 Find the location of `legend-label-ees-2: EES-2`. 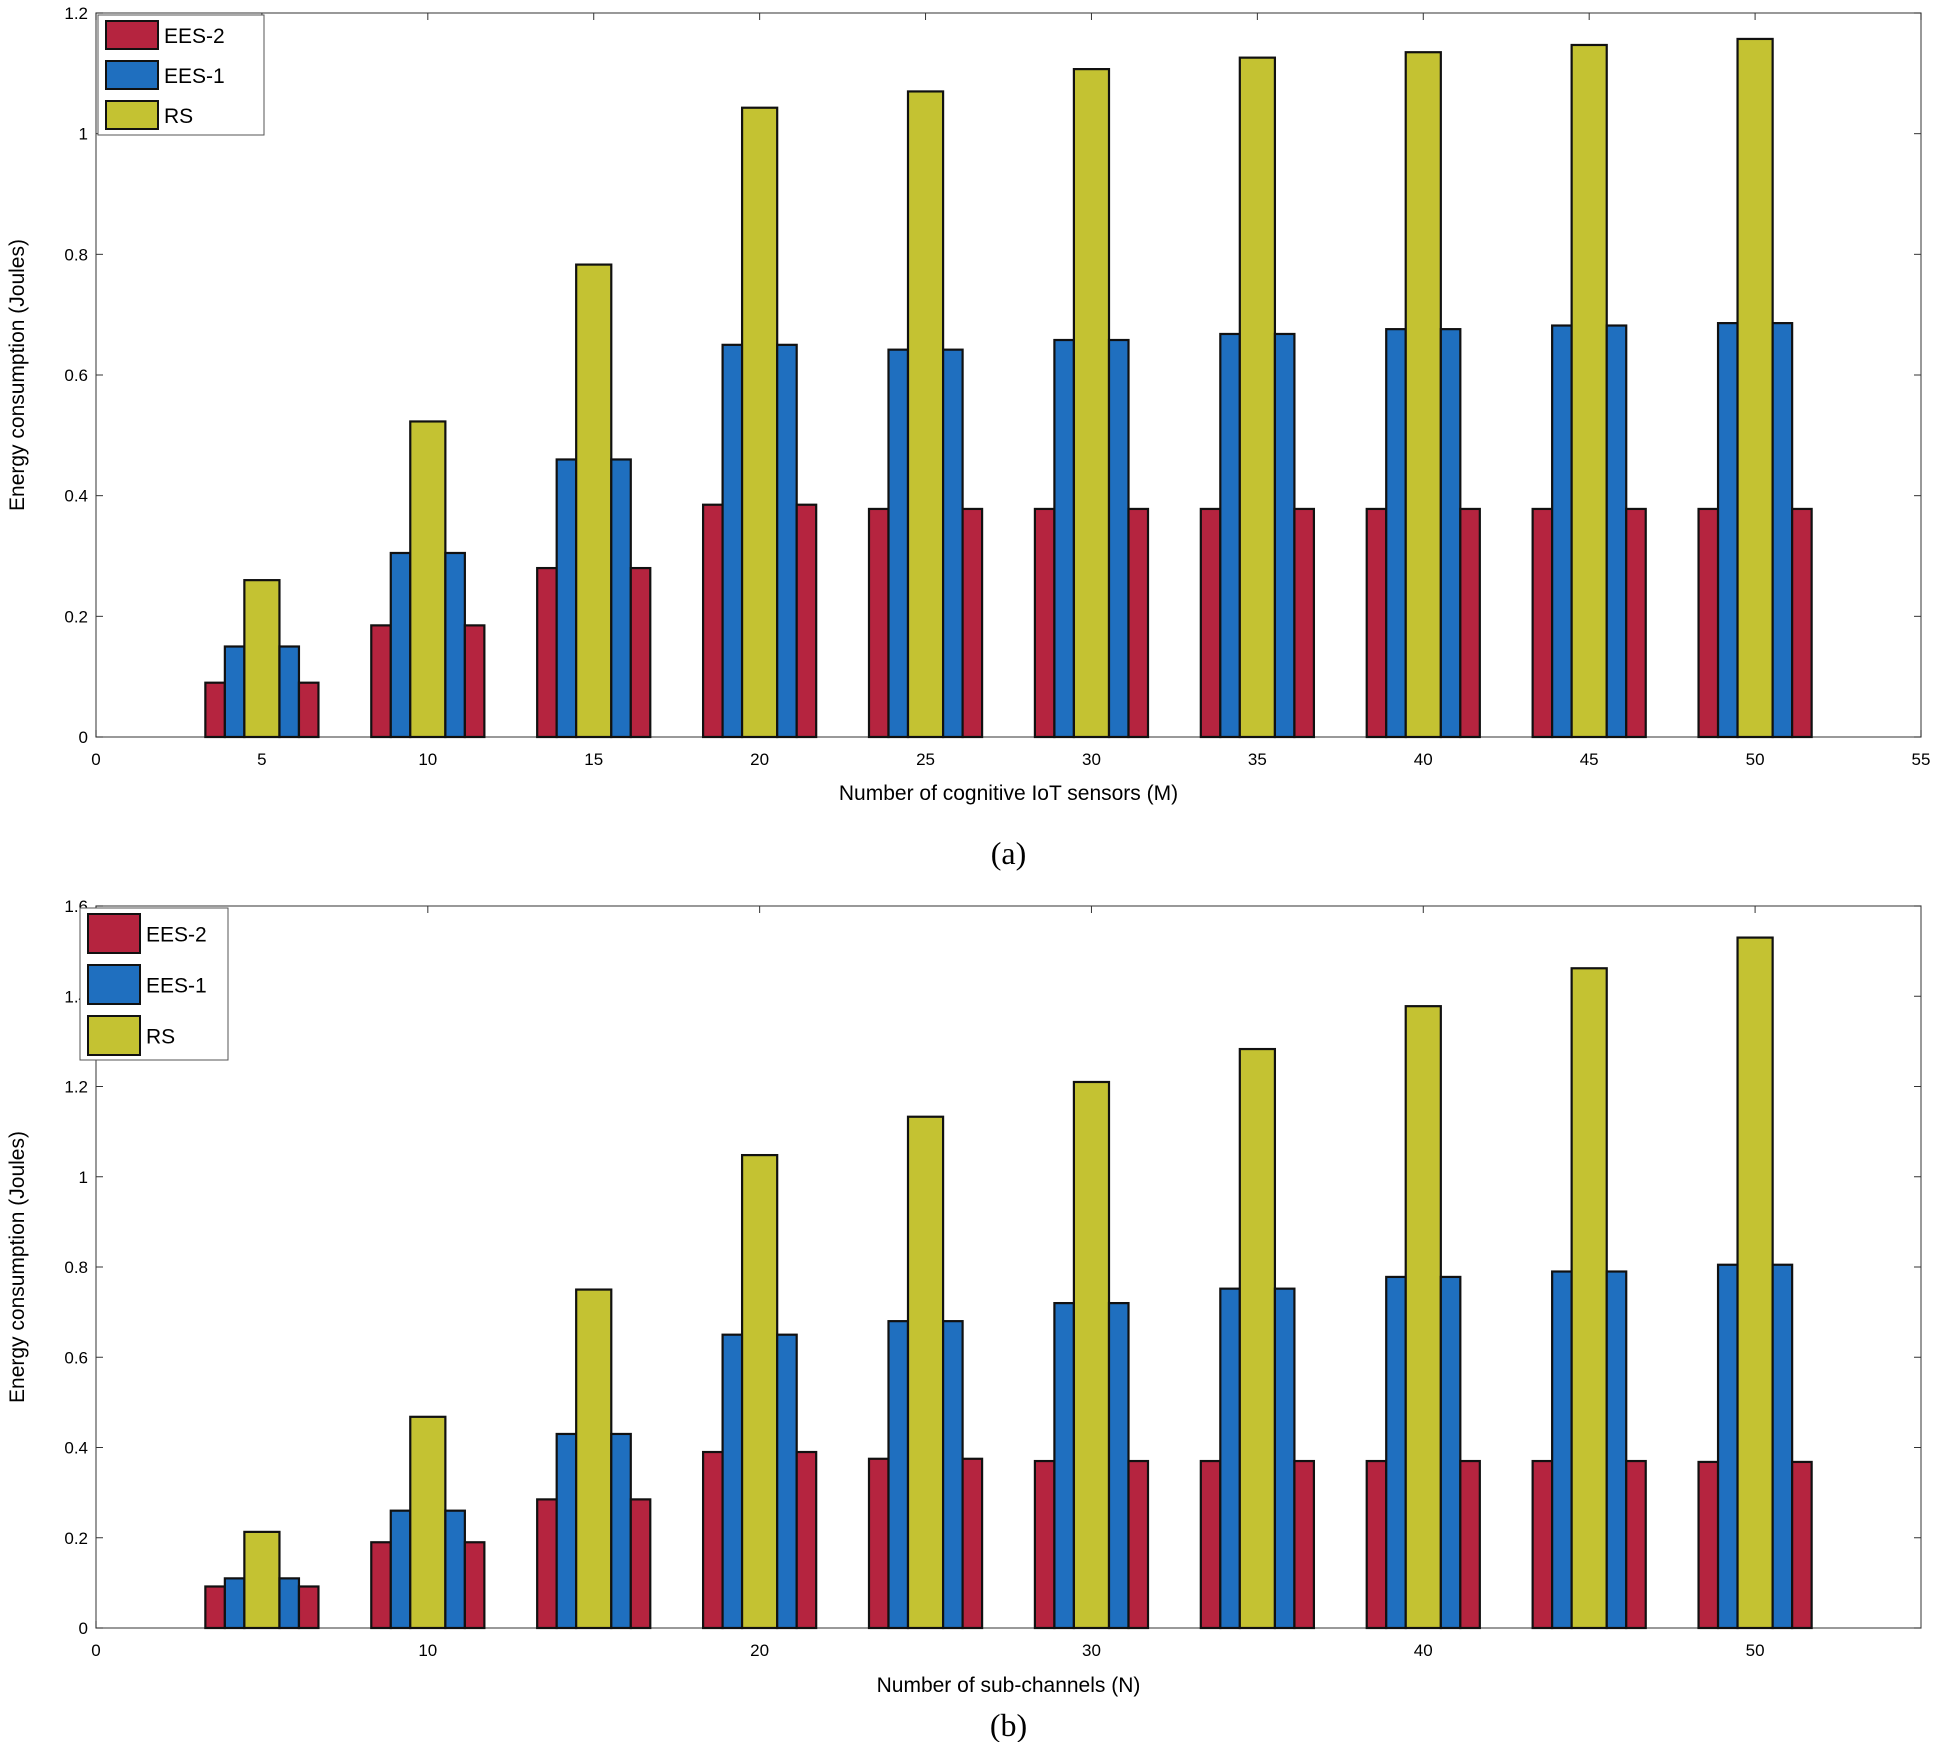

legend-label-ees-2: EES-2 is located at coordinates (176, 935).